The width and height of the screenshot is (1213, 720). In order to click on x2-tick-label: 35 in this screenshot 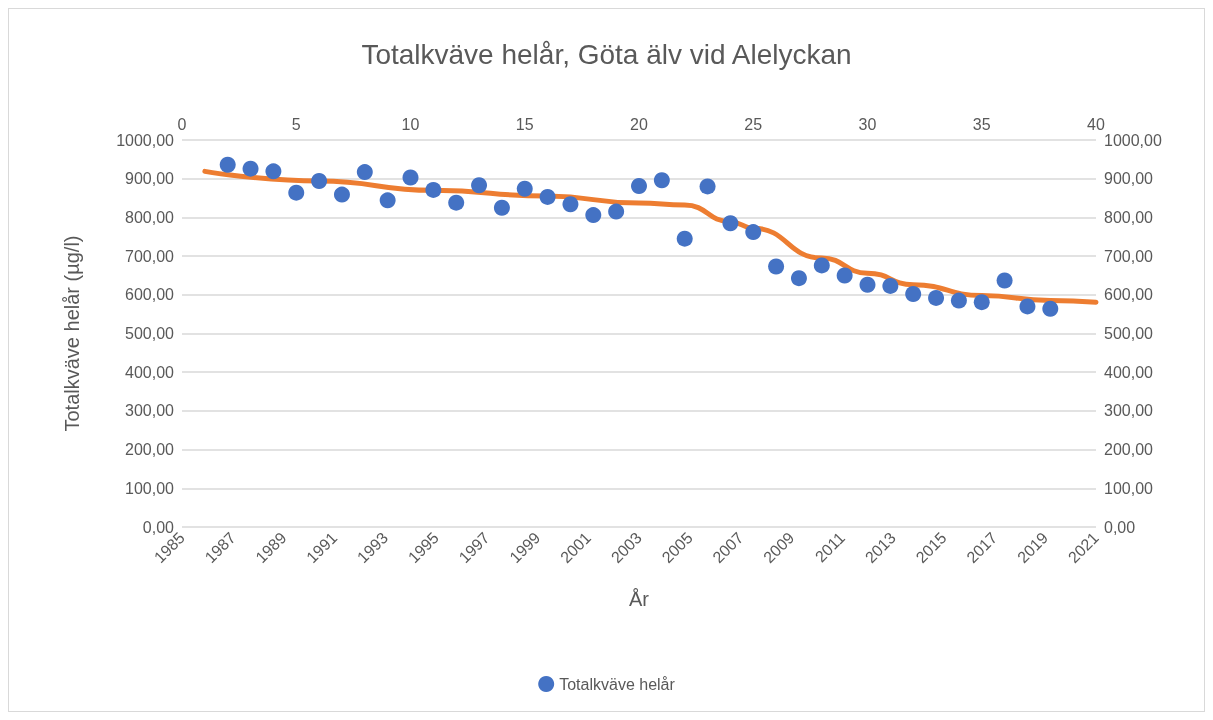, I will do `click(981, 124)`.